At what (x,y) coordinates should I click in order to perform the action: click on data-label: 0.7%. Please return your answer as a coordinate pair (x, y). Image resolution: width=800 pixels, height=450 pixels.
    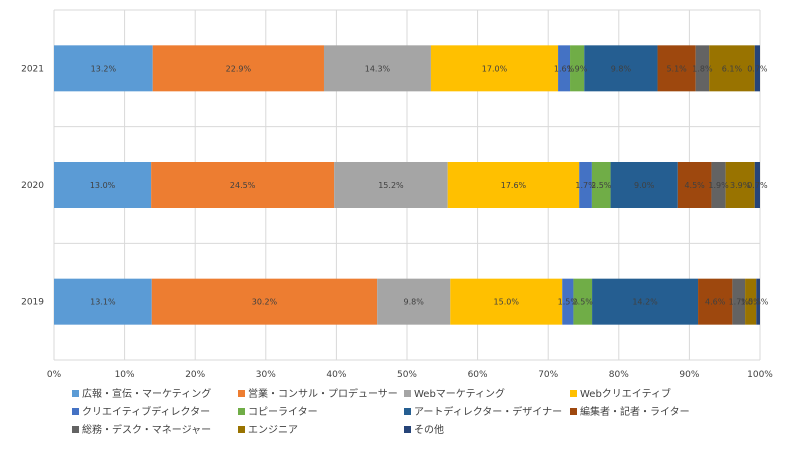
    Looking at the image, I should click on (757, 185).